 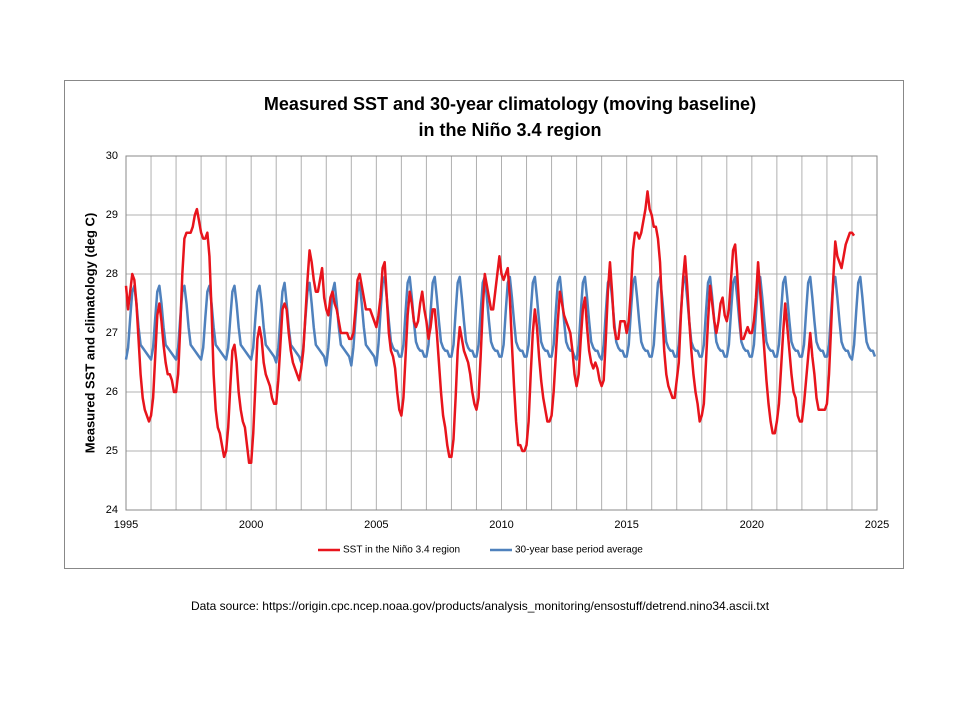 What do you see at coordinates (376, 525) in the screenshot?
I see `x-tick-label: 2005` at bounding box center [376, 525].